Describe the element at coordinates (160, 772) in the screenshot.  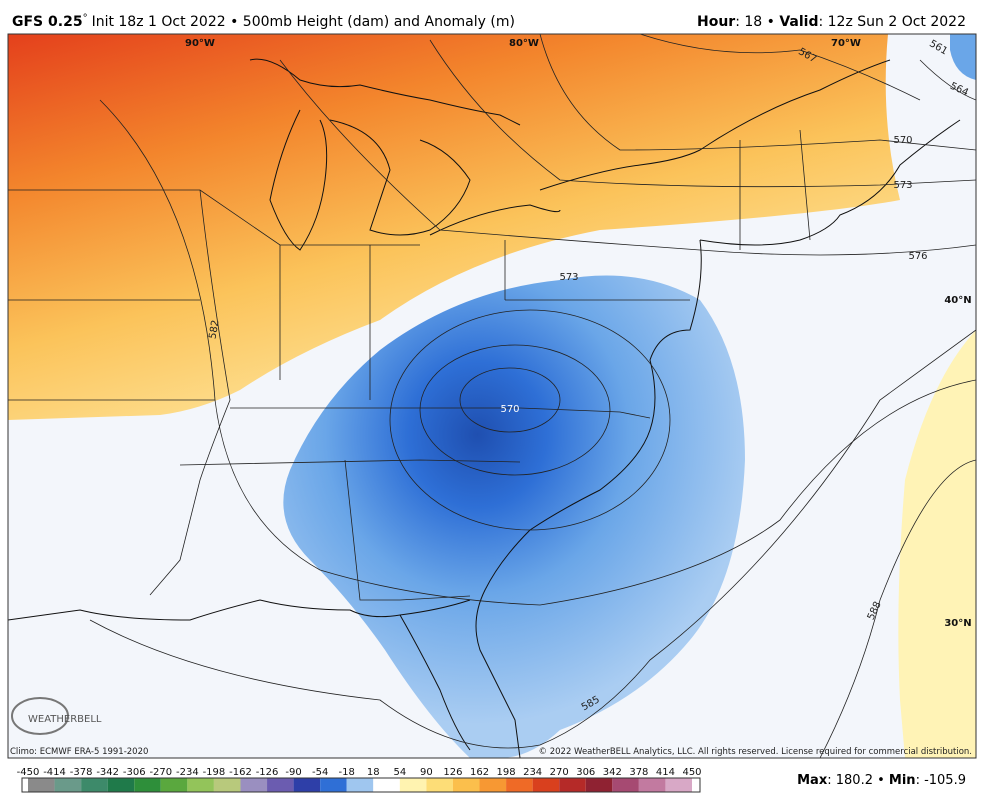
I see `colorbar-tick-label: -270` at that location.